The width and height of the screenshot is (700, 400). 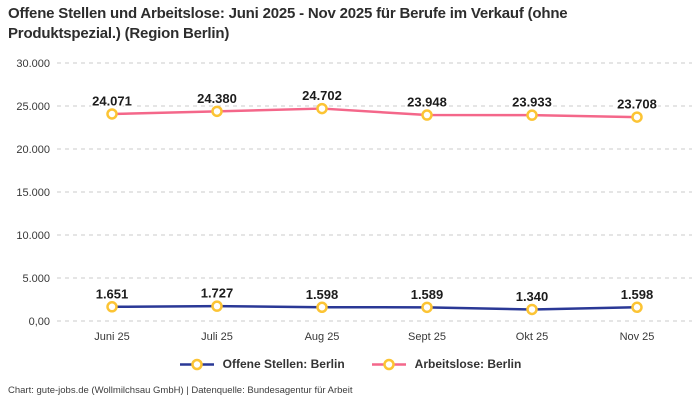 I want to click on data-point-label: 24.071, so click(x=112, y=100).